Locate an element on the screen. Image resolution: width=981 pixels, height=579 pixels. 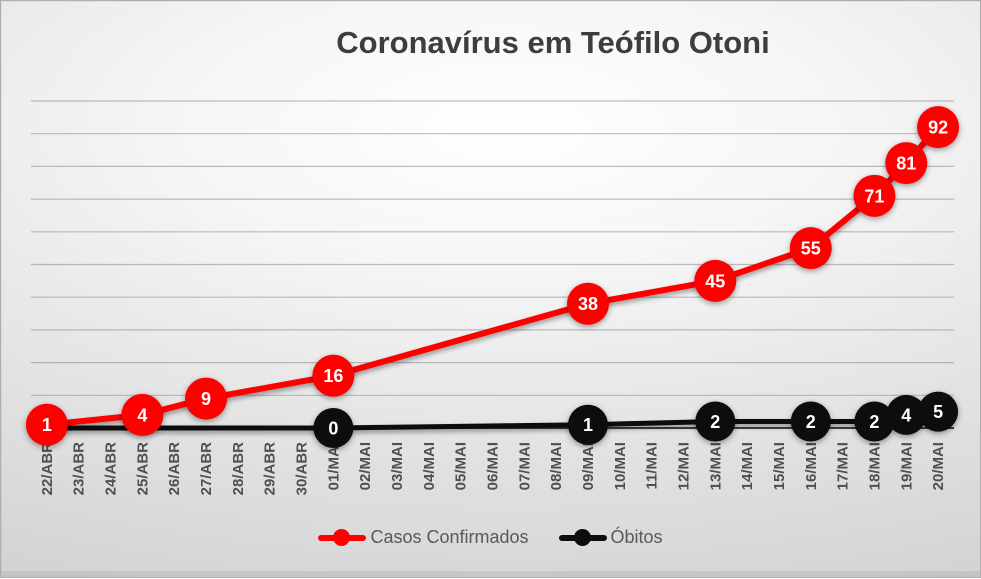
data-point-label: 45 is located at coordinates (715, 281).